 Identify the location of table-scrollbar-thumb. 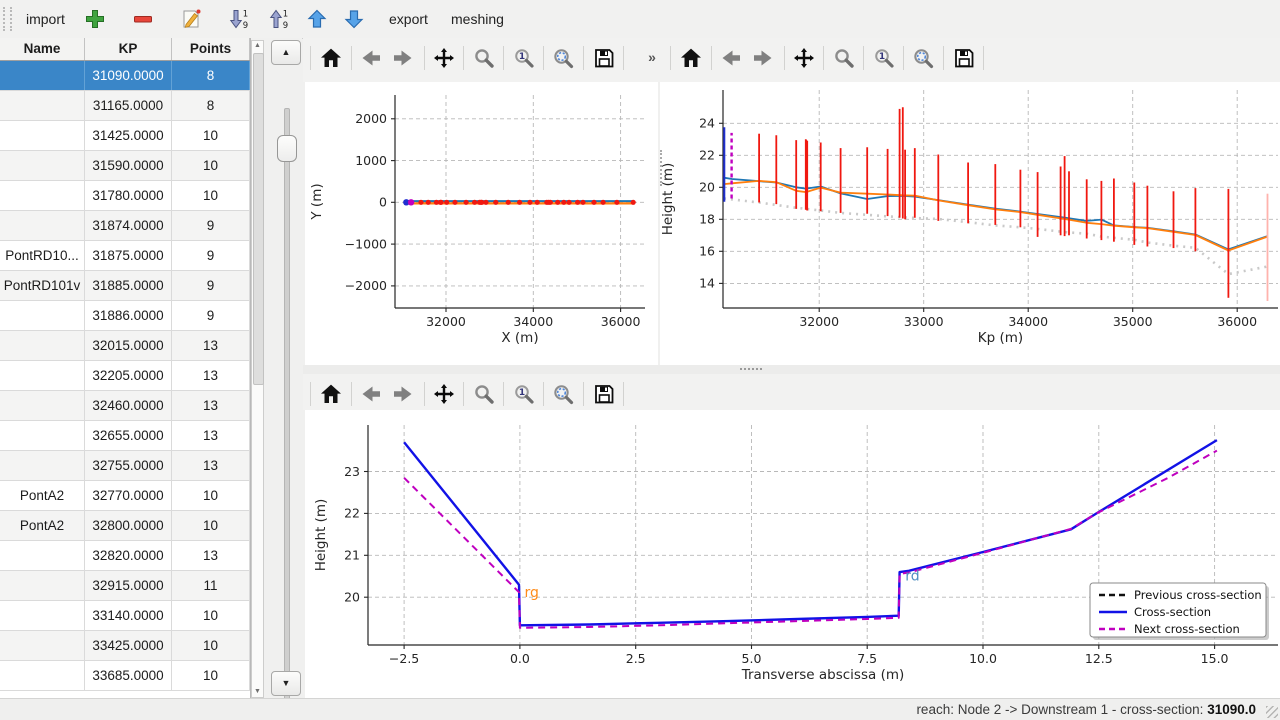
(258, 219).